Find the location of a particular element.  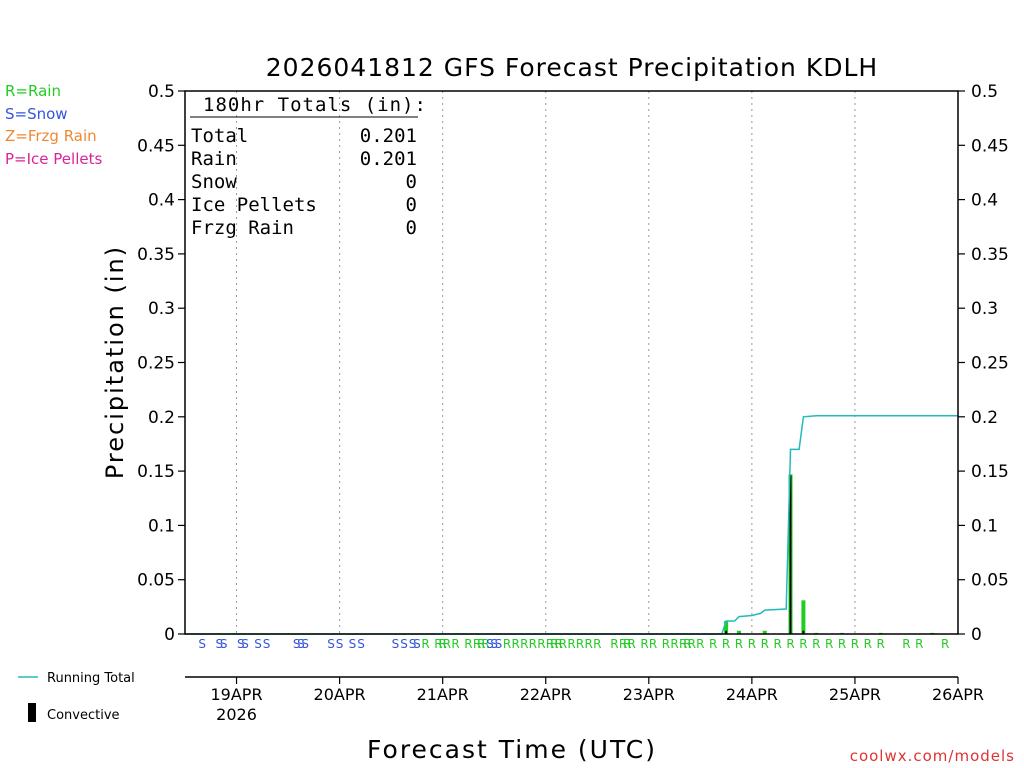

precip-type-marker-46: R is located at coordinates (631, 644).